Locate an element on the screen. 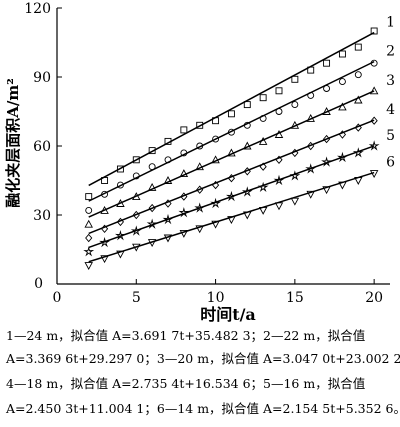 The image size is (400, 427). y-tick-label: 60 is located at coordinates (42, 147).